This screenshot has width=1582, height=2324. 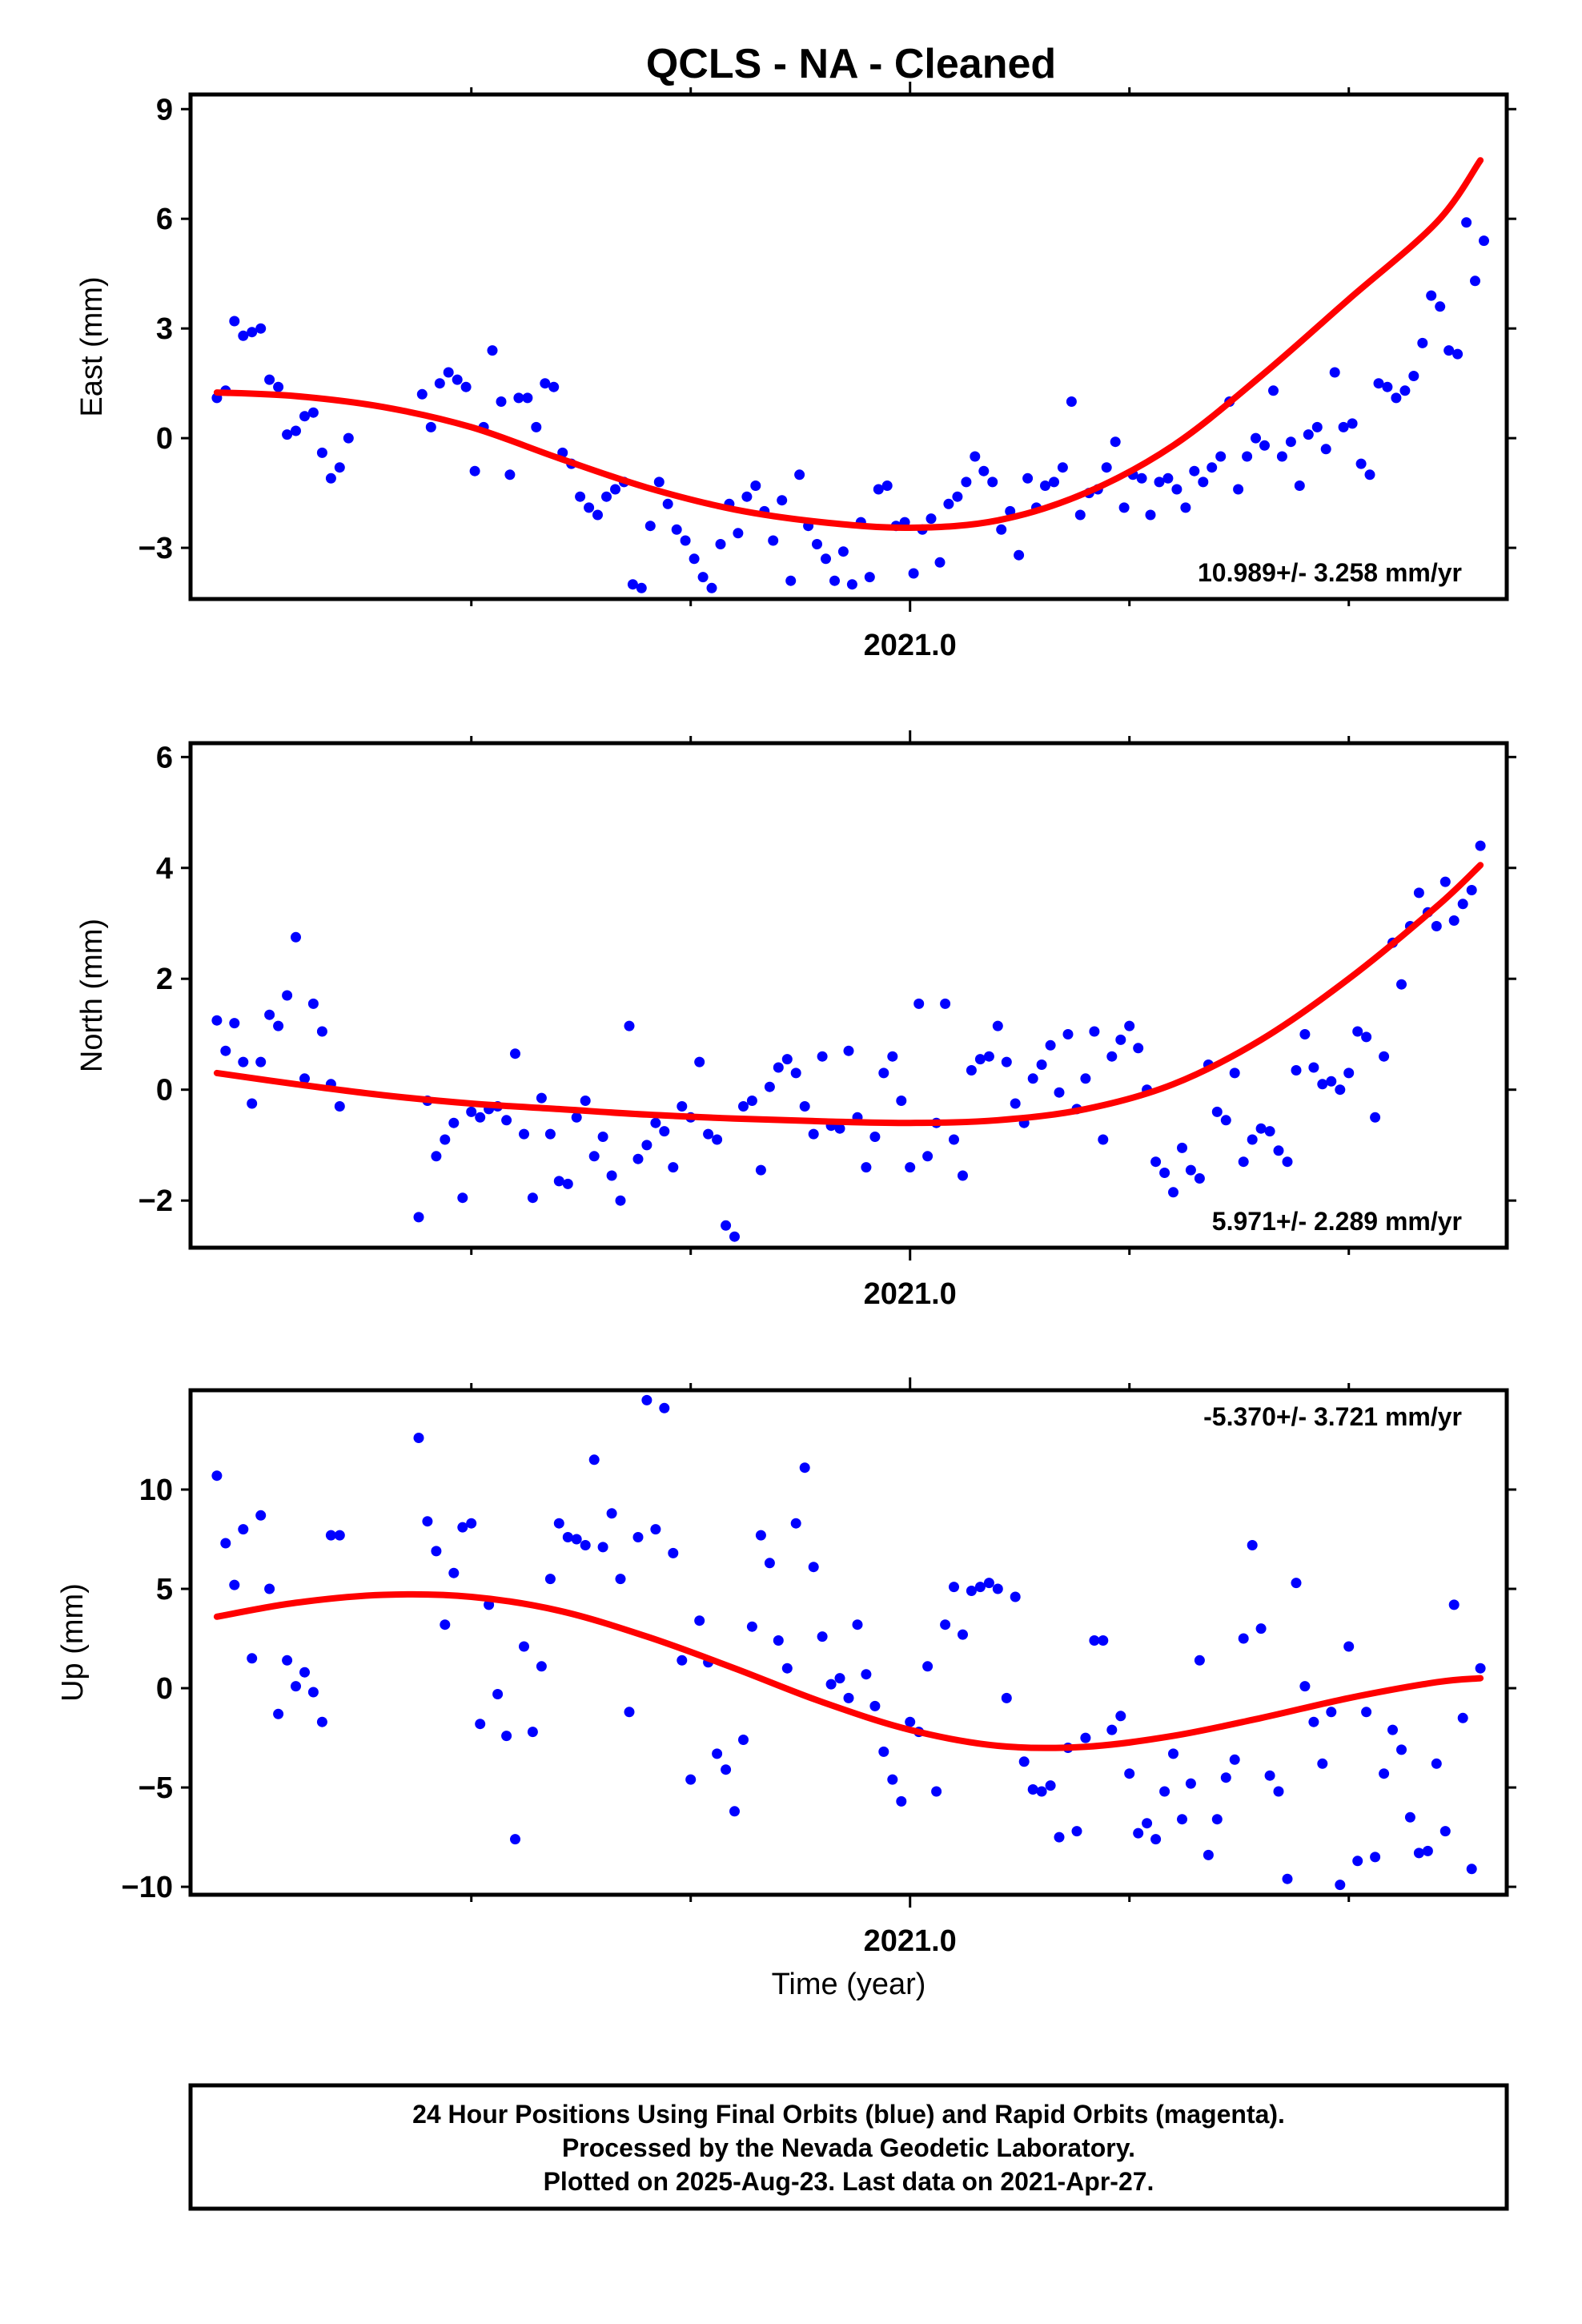 I want to click on data-points, so click(x=850, y=405).